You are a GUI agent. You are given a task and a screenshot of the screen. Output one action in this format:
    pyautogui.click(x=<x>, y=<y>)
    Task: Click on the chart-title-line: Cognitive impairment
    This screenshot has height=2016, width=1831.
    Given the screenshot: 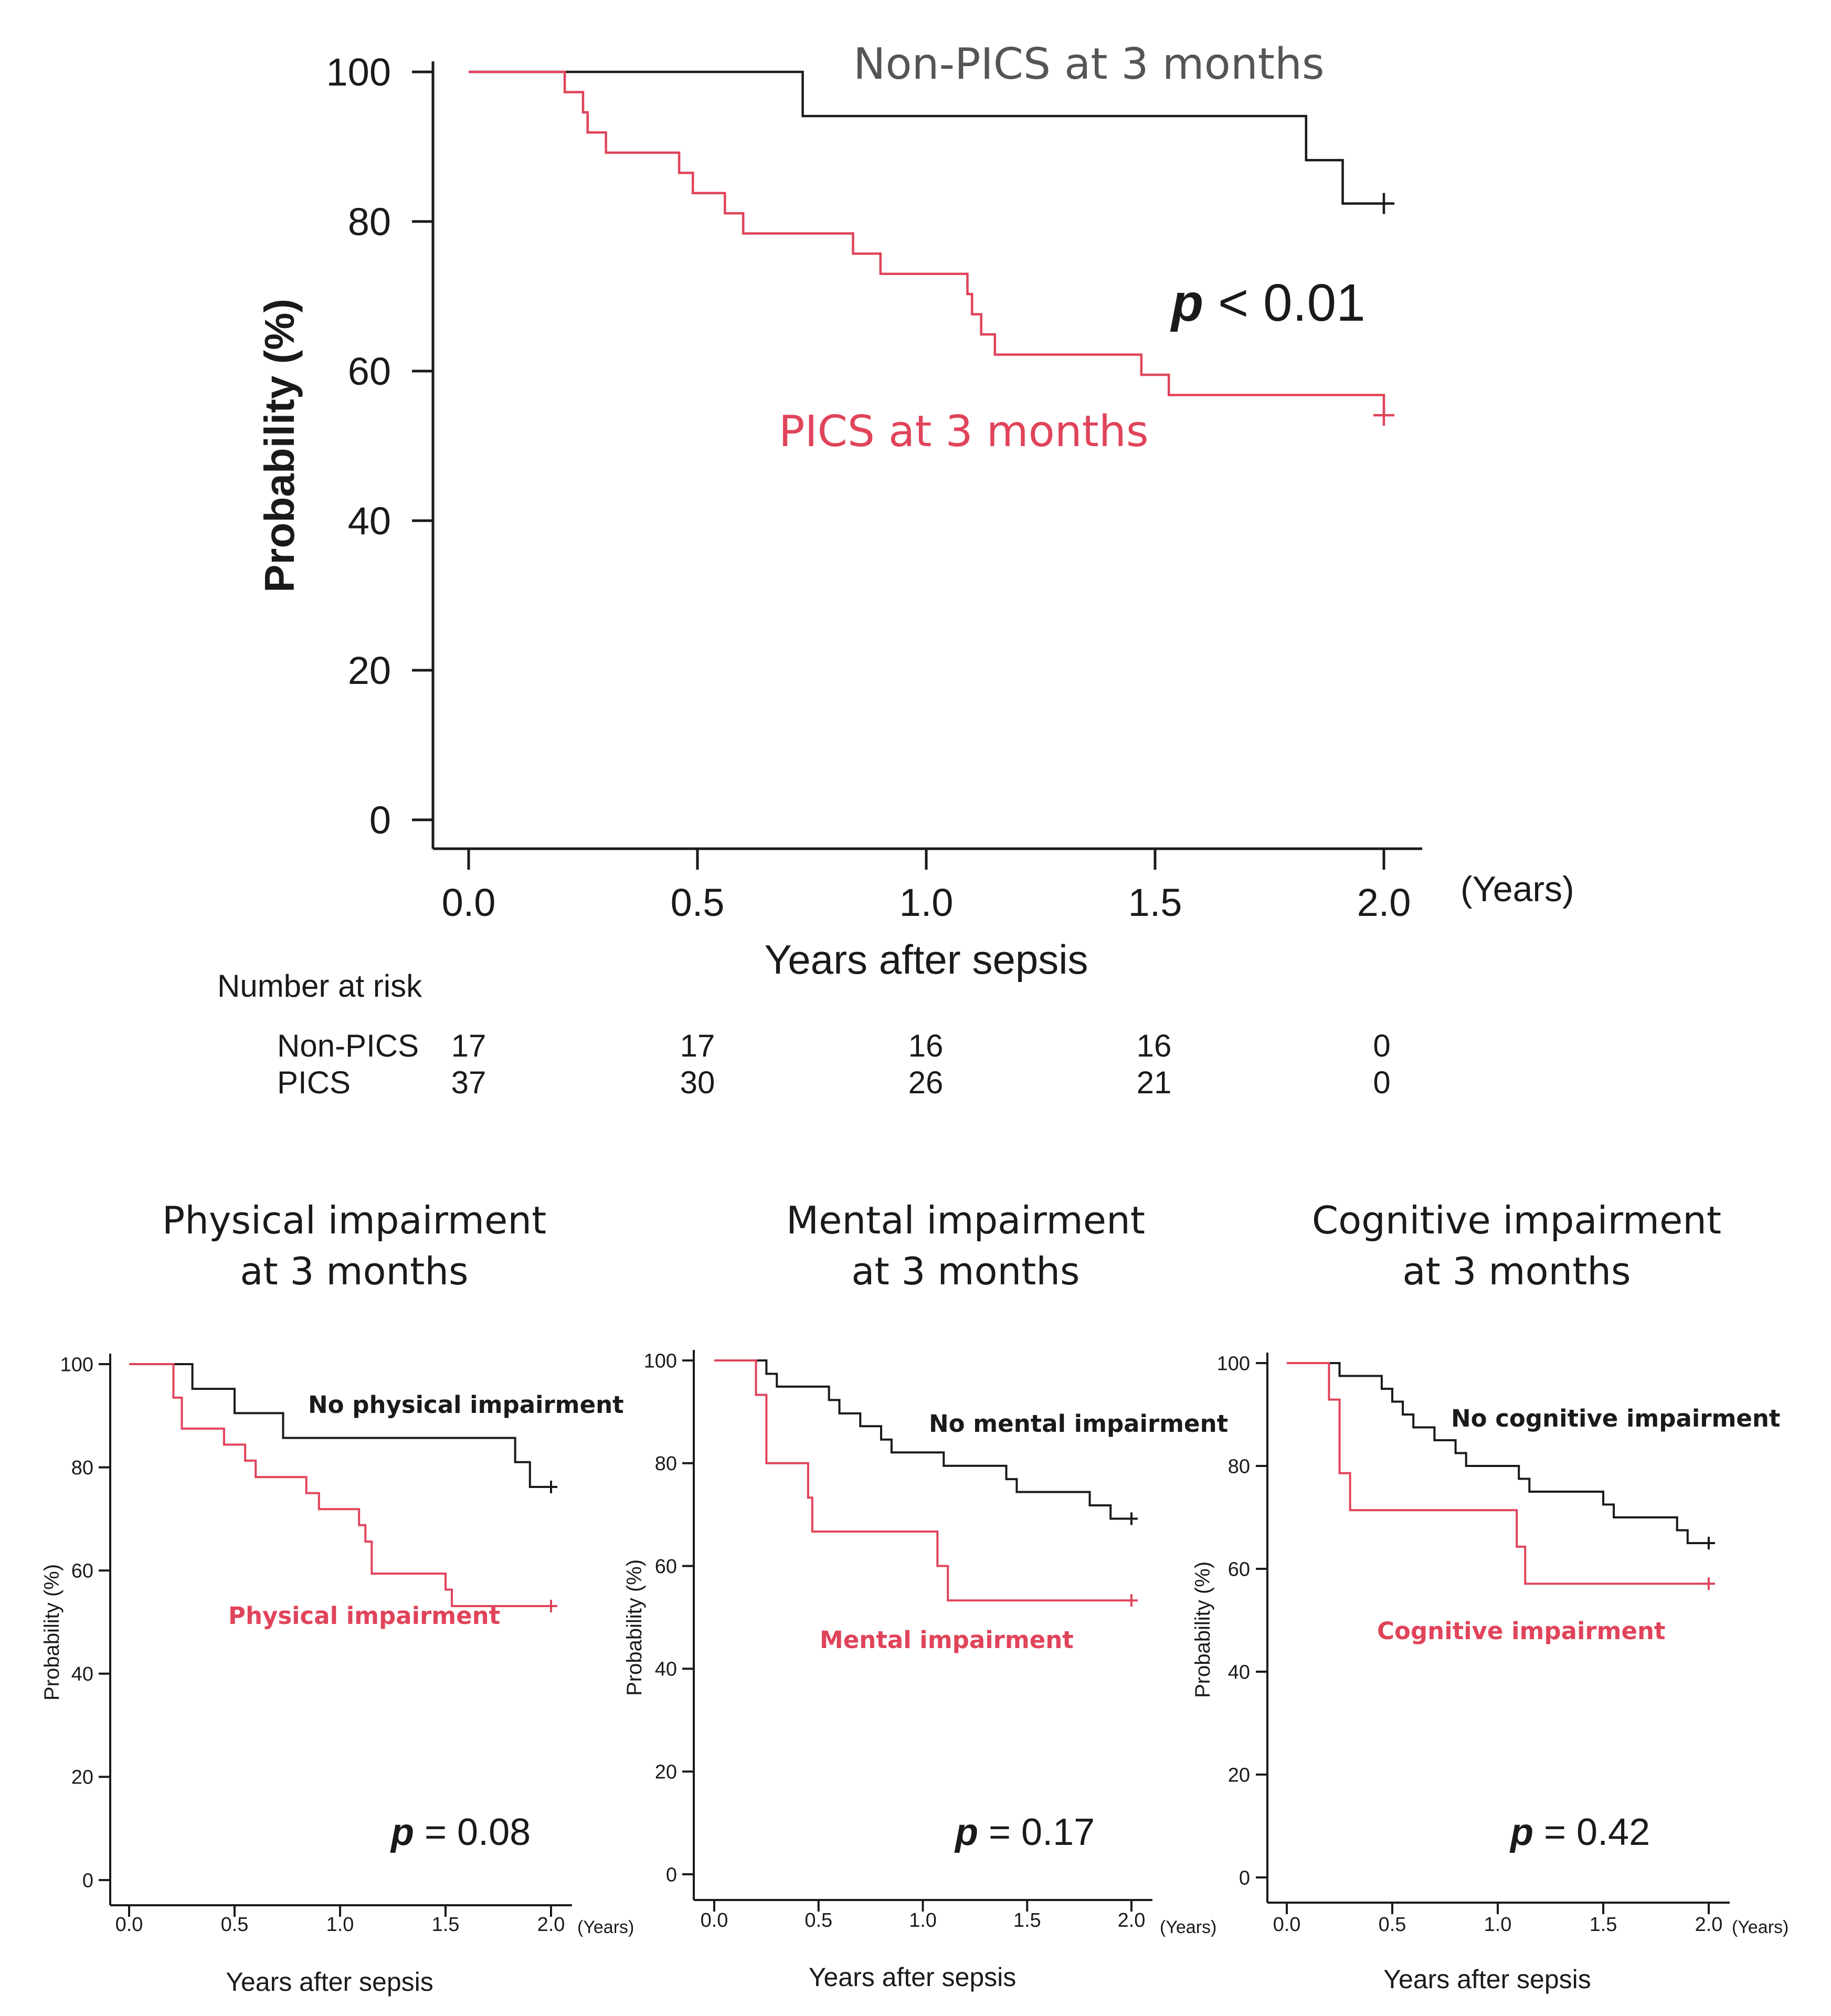 What is the action you would take?
    pyautogui.click(x=1517, y=1220)
    